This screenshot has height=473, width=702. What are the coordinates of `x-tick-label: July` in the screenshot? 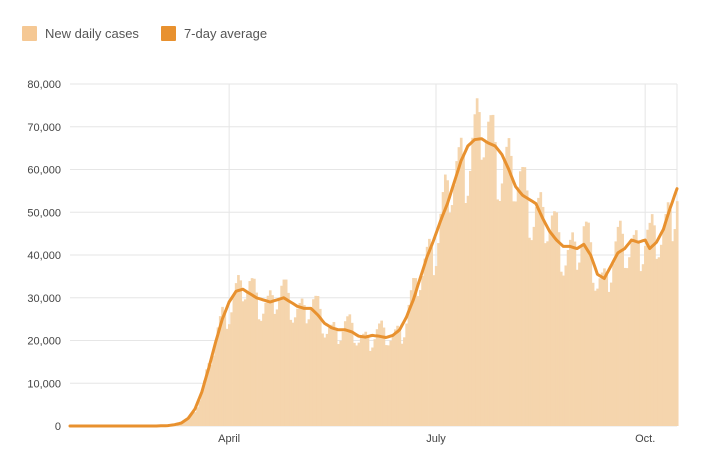 It's located at (436, 439).